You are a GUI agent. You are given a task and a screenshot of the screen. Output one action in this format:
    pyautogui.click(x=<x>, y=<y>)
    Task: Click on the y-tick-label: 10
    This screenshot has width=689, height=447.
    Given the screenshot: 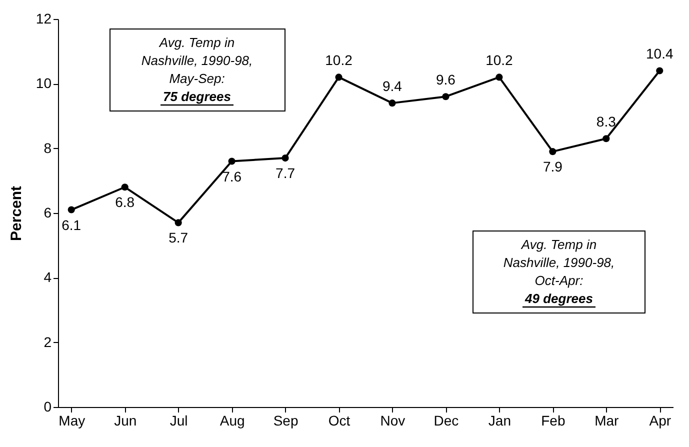 What is the action you would take?
    pyautogui.click(x=44, y=83)
    